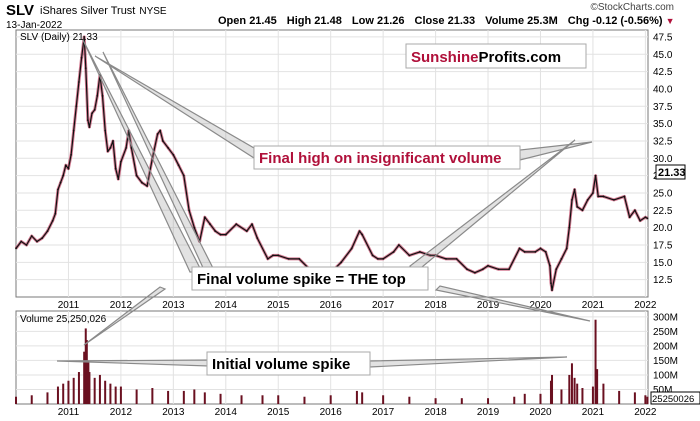 Image resolution: width=700 pixels, height=421 pixels. What do you see at coordinates (675, 398) in the screenshot?
I see `volume-last-badge` at bounding box center [675, 398].